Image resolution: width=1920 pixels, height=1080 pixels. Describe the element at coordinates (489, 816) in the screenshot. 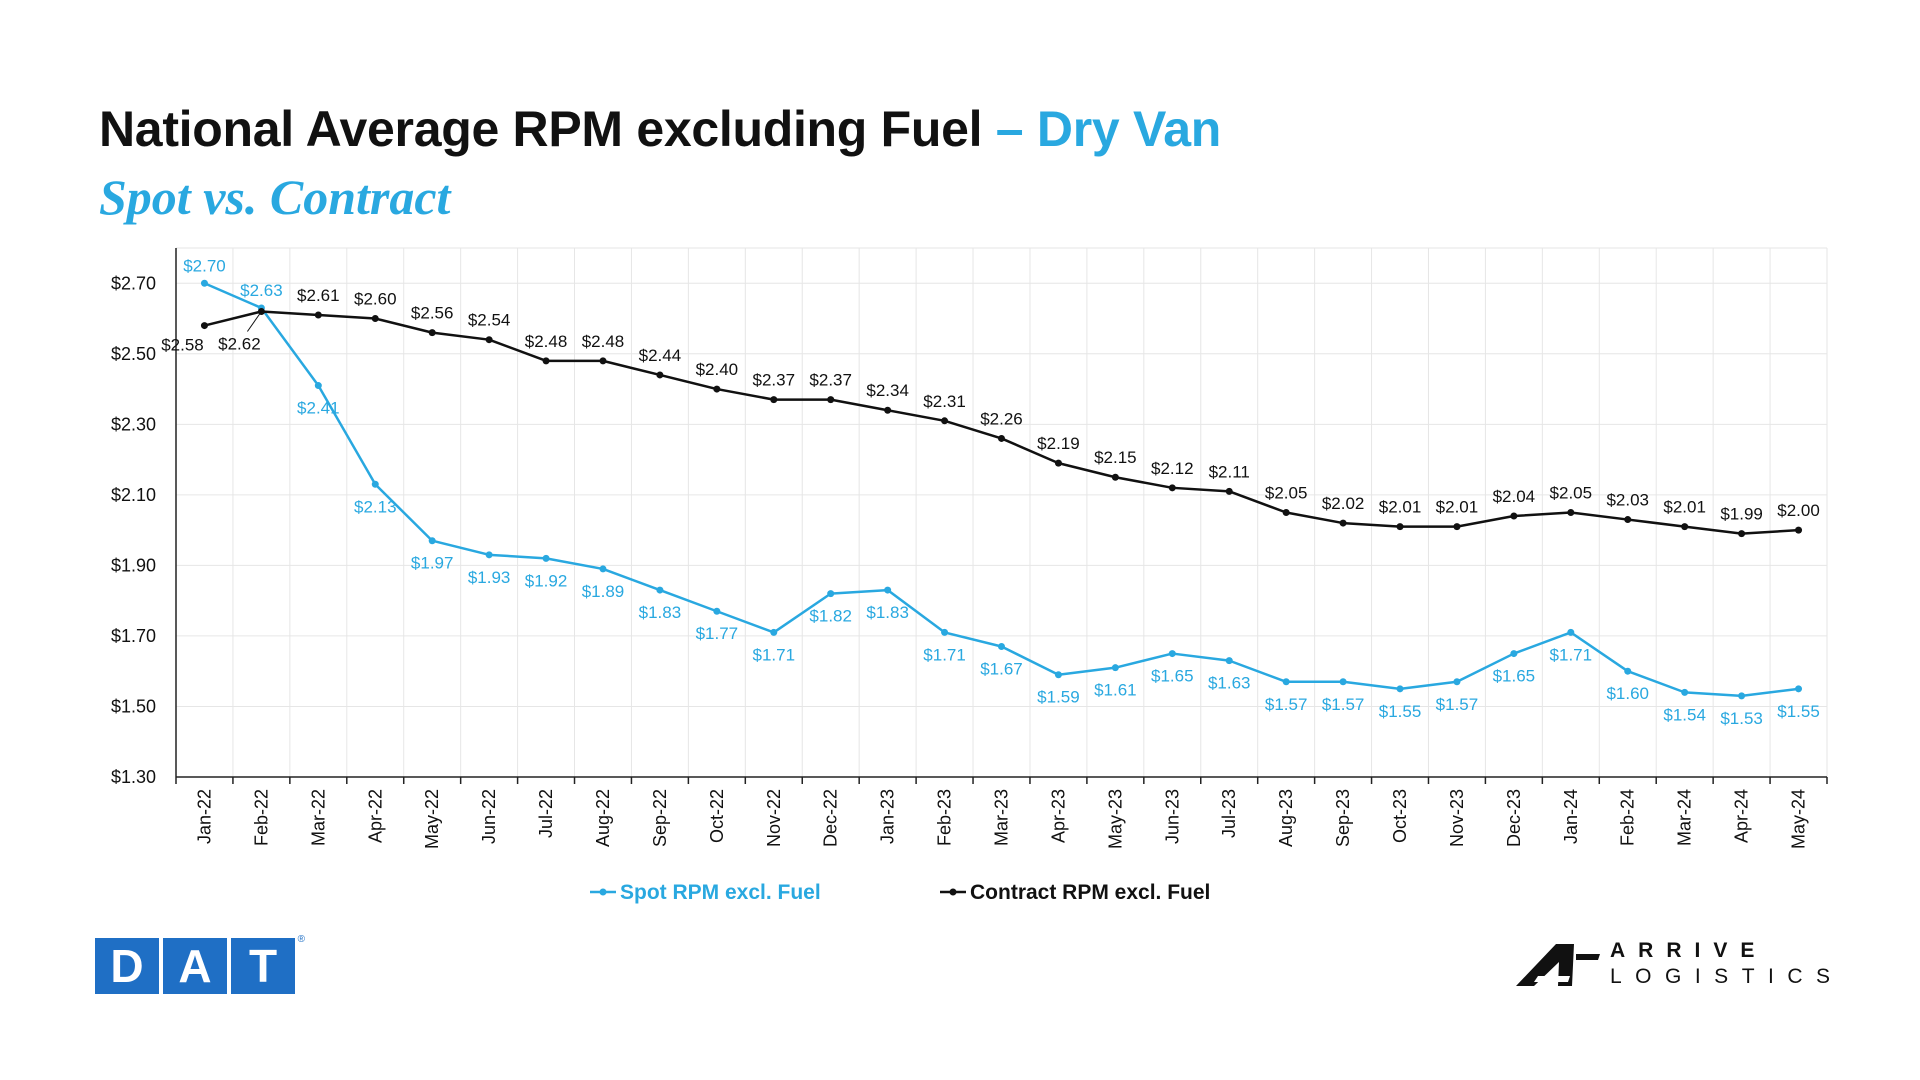

I see `x-tick-label: Jun-22` at that location.